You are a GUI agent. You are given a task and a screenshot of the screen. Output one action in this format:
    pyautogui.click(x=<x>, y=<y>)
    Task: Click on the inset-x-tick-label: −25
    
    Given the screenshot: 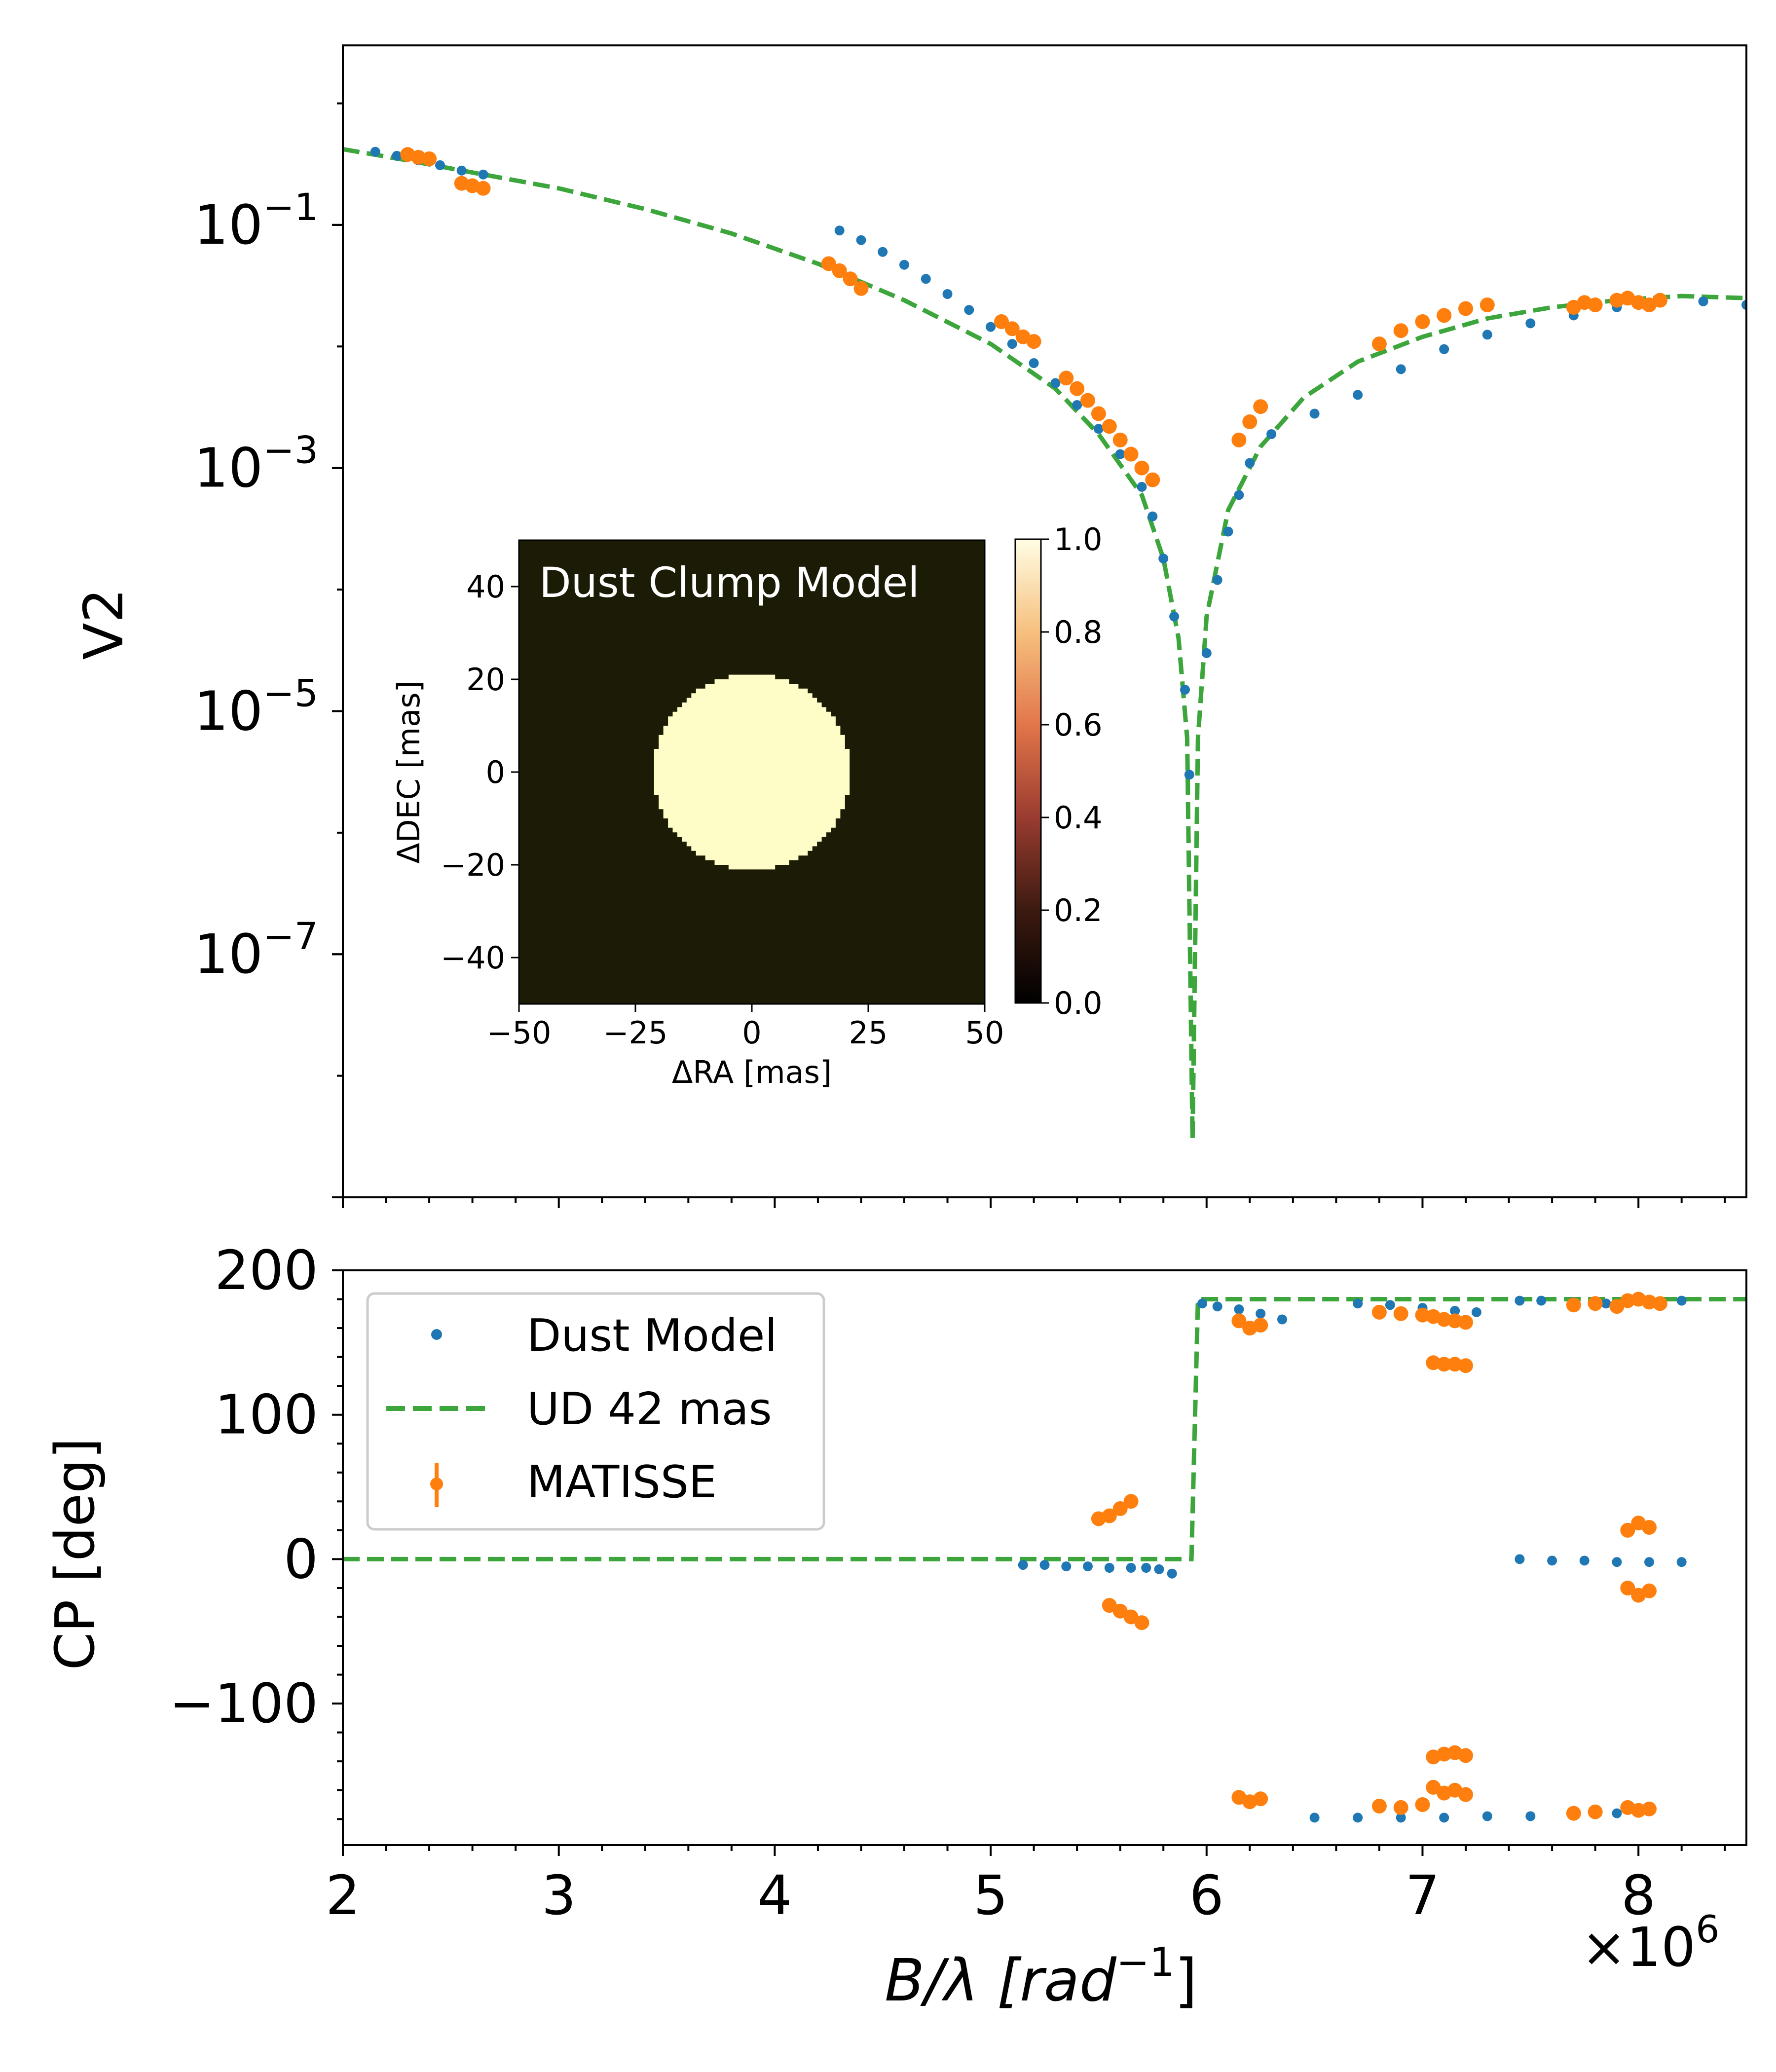 What is the action you would take?
    pyautogui.click(x=636, y=1033)
    